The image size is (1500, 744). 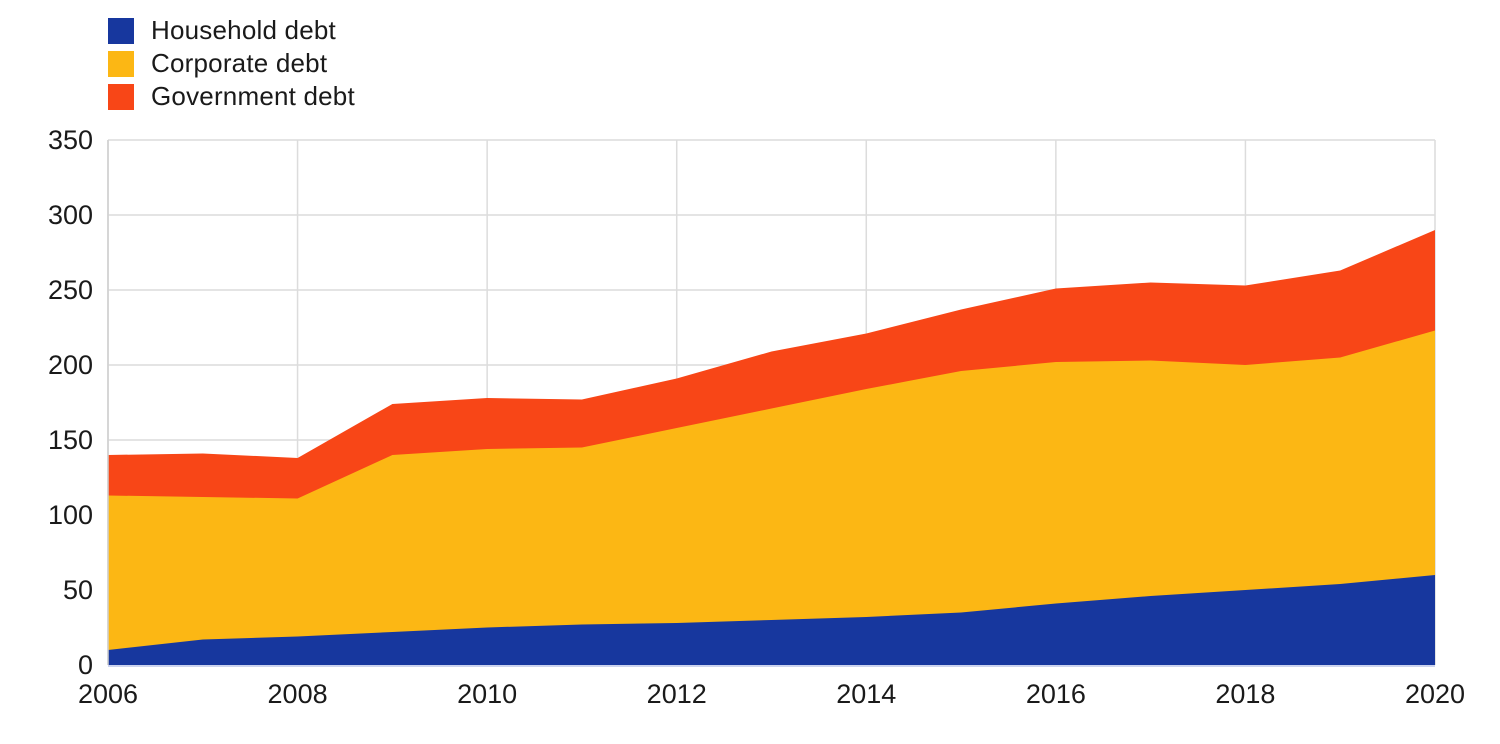 What do you see at coordinates (70, 440) in the screenshot?
I see `y-tick-label-150: 150` at bounding box center [70, 440].